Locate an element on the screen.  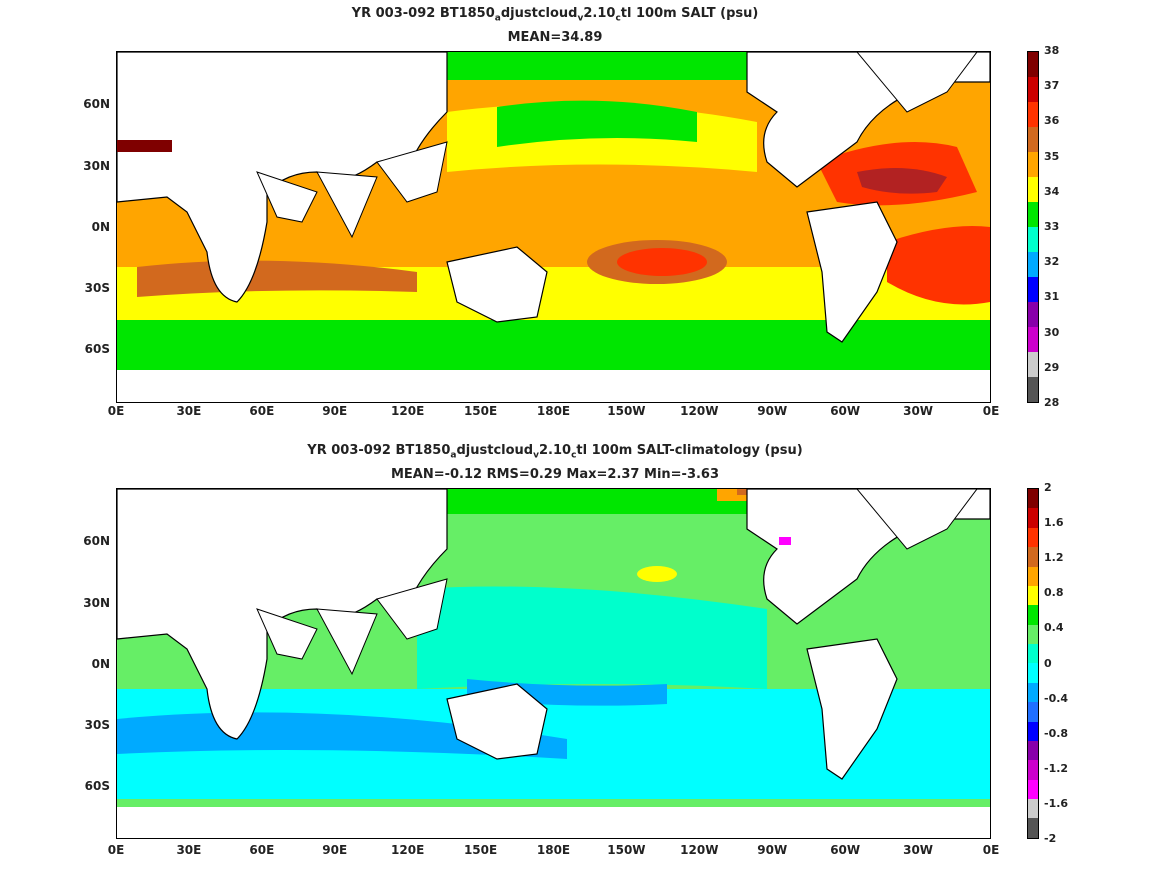
colorbar-label: 28 is located at coordinates (1052, 402).